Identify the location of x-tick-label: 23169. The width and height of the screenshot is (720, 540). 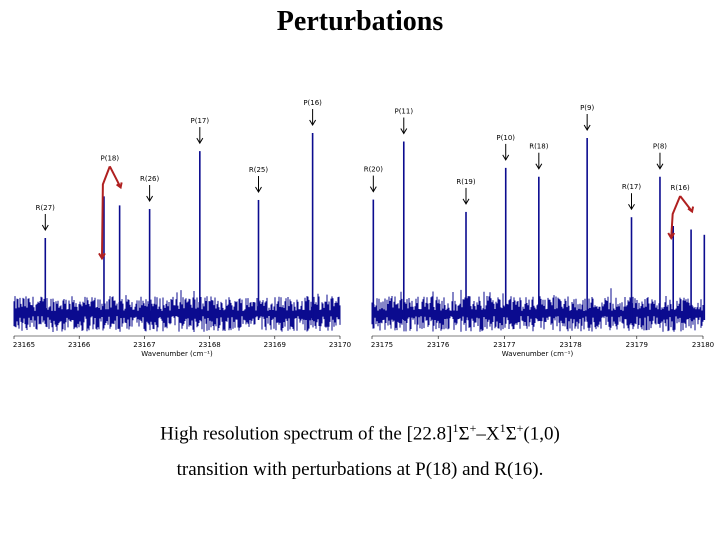
(275, 345).